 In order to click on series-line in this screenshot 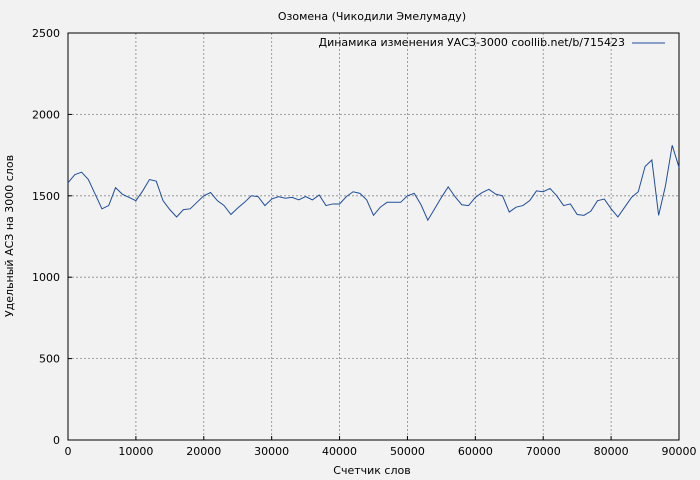, I will do `click(373, 183)`.